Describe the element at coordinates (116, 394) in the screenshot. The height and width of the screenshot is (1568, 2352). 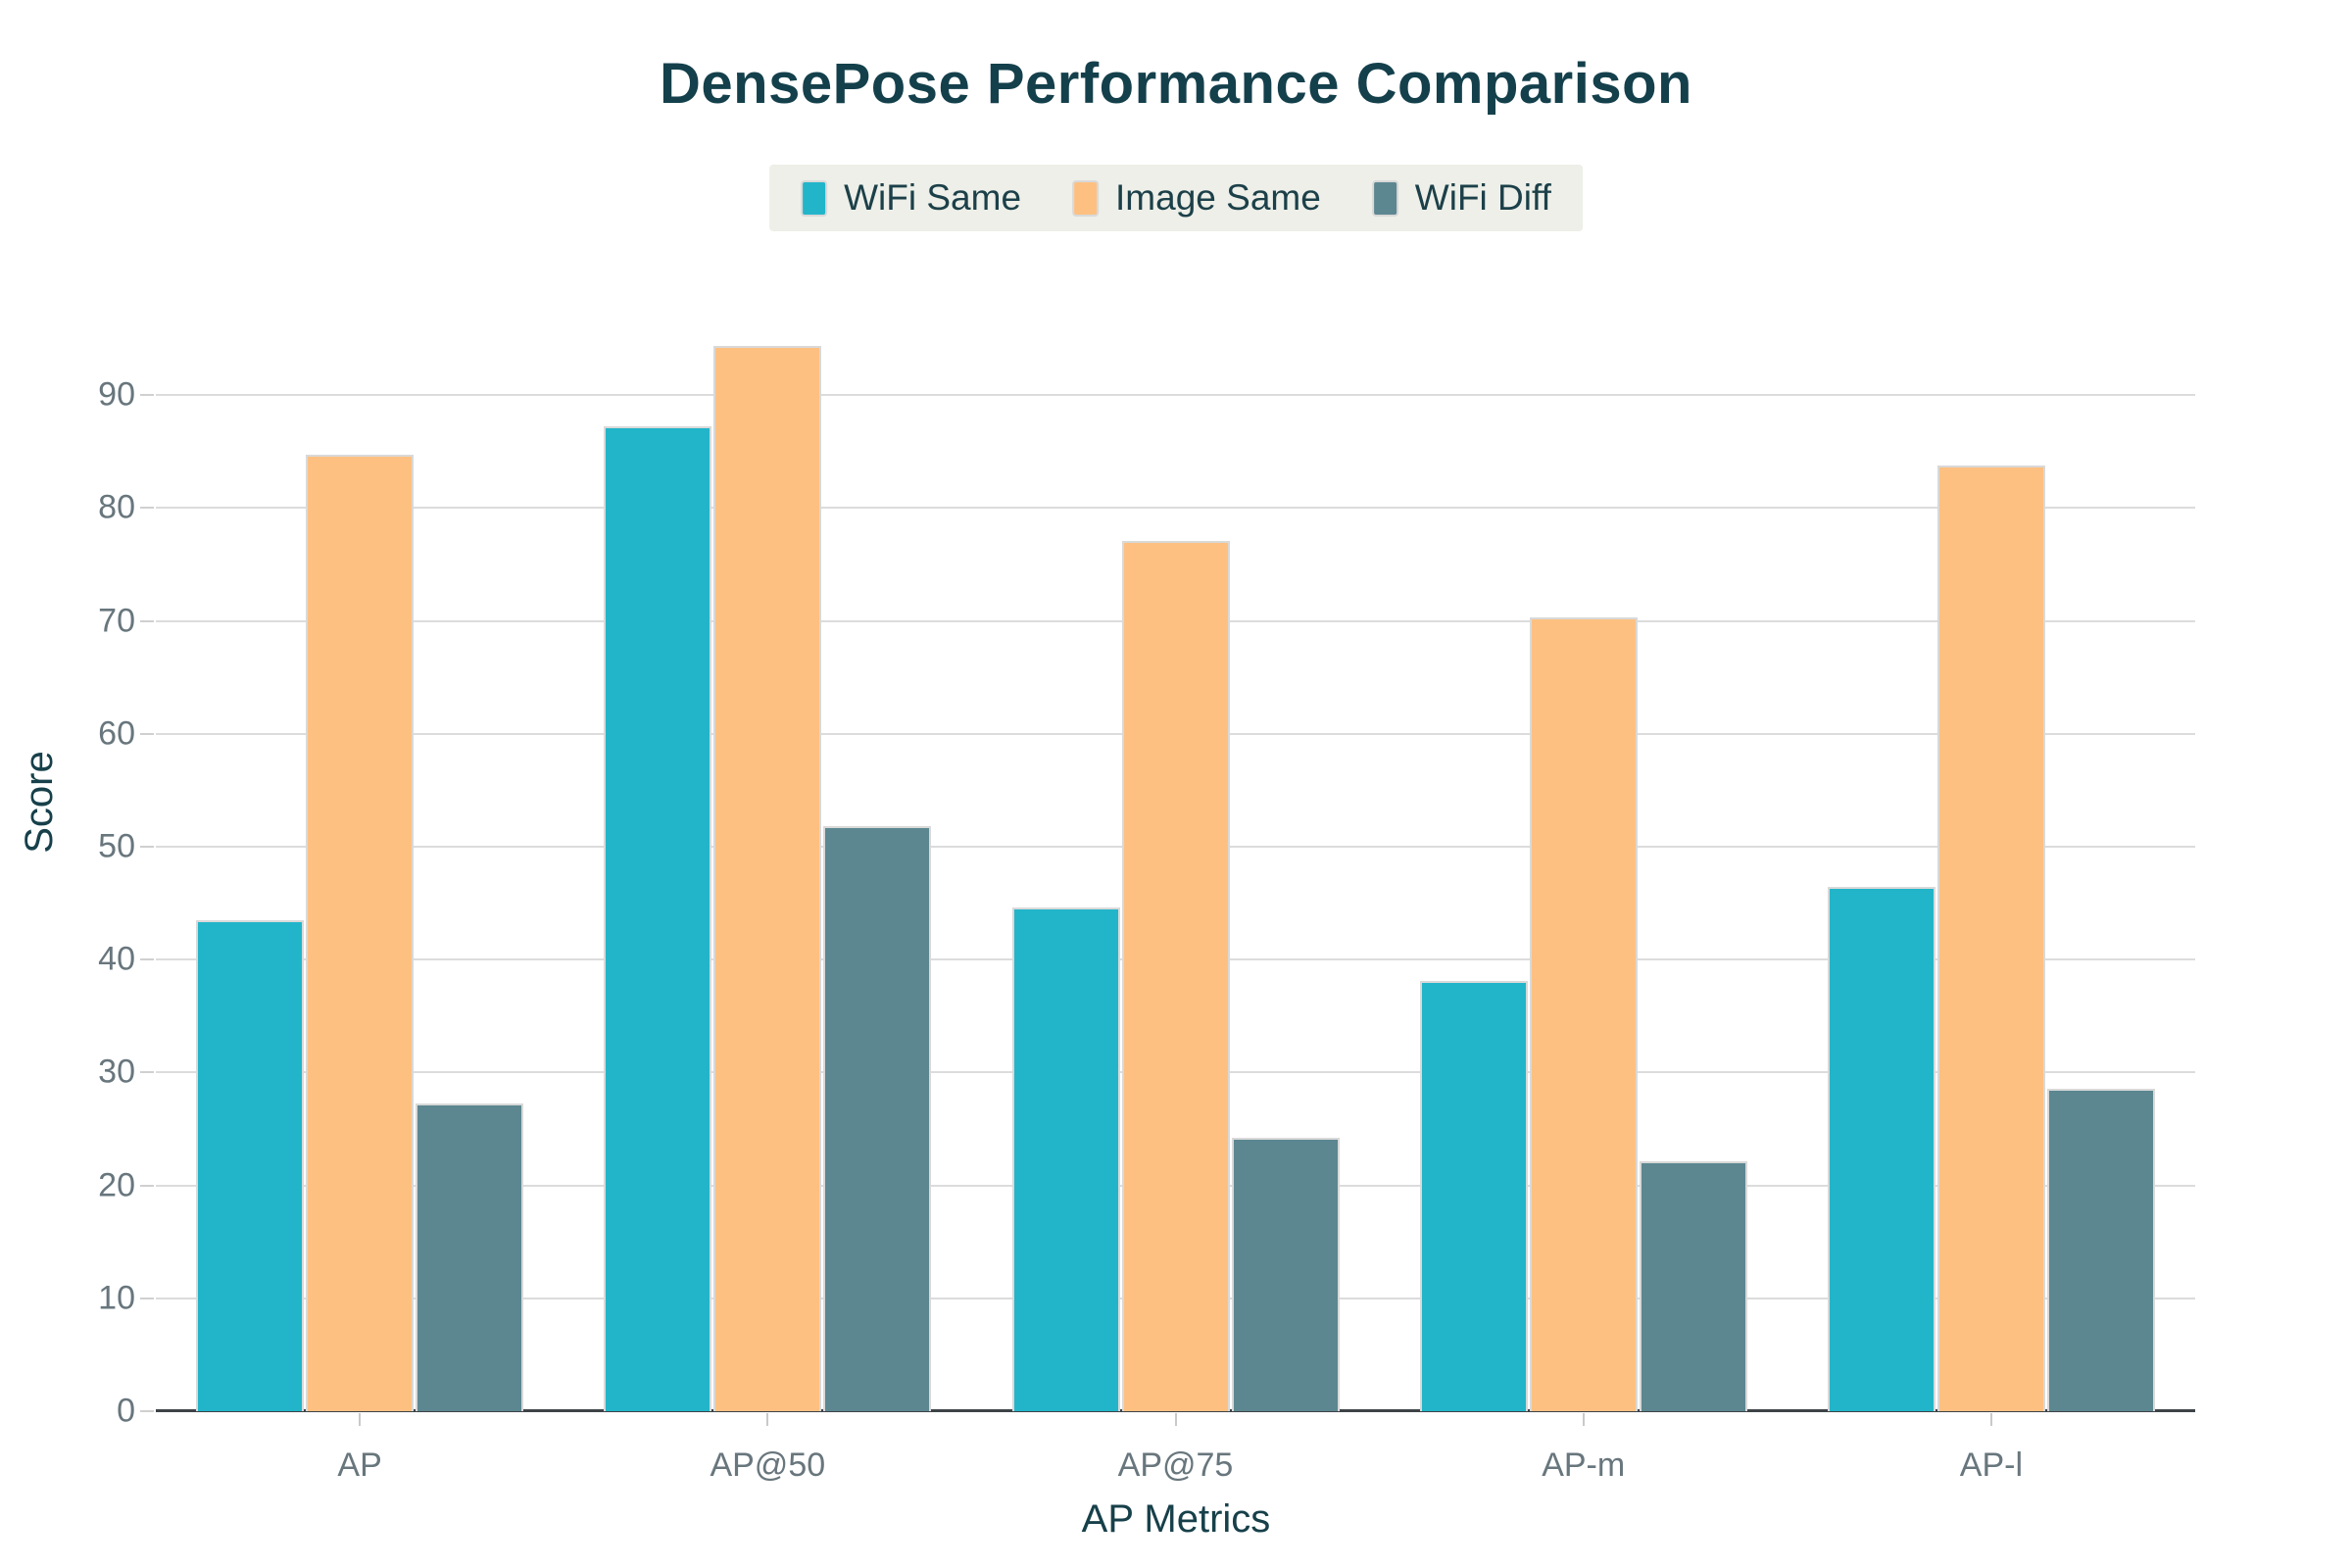
I see `y-tick-label: 90` at that location.